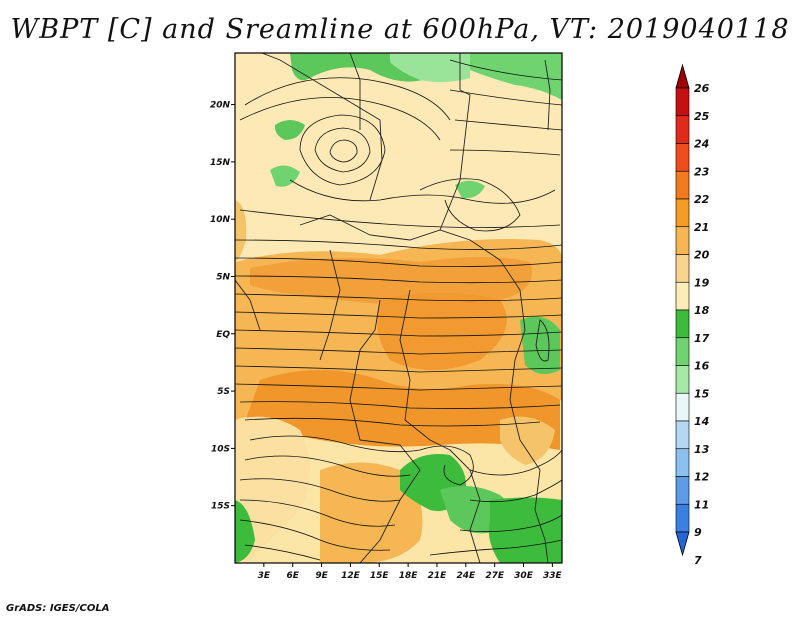  I want to click on colorbar-label: 18, so click(702, 310).